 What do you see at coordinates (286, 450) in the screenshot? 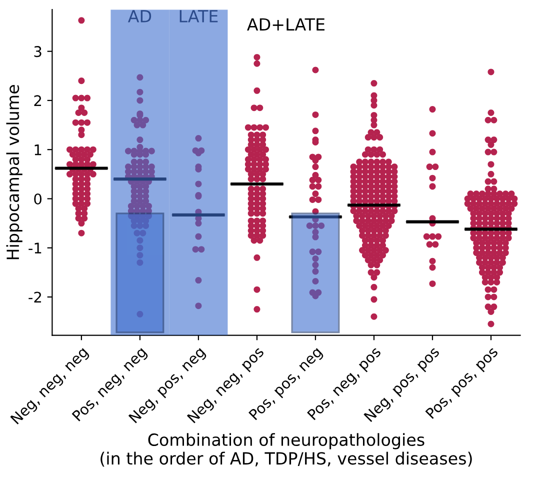
I see `x-axis-title: Combination of neuropathologies (in the order of AD, TDP/HS, vessel diseases)` at bounding box center [286, 450].